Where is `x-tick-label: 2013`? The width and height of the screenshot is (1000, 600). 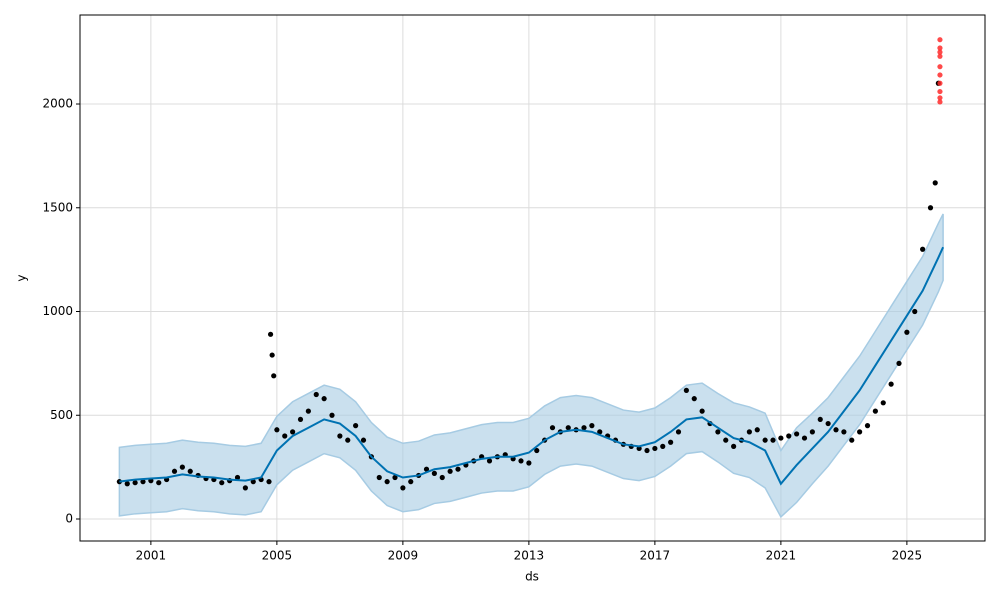
x-tick-label: 2013 is located at coordinates (529, 556).